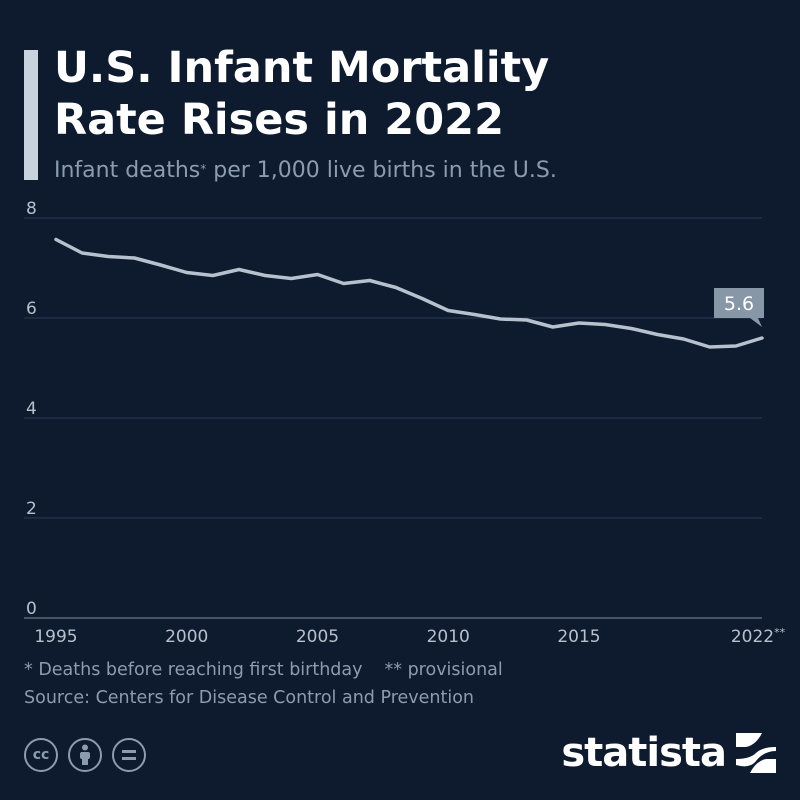 This screenshot has height=800, width=800. I want to click on statista-logo: statista, so click(668, 753).